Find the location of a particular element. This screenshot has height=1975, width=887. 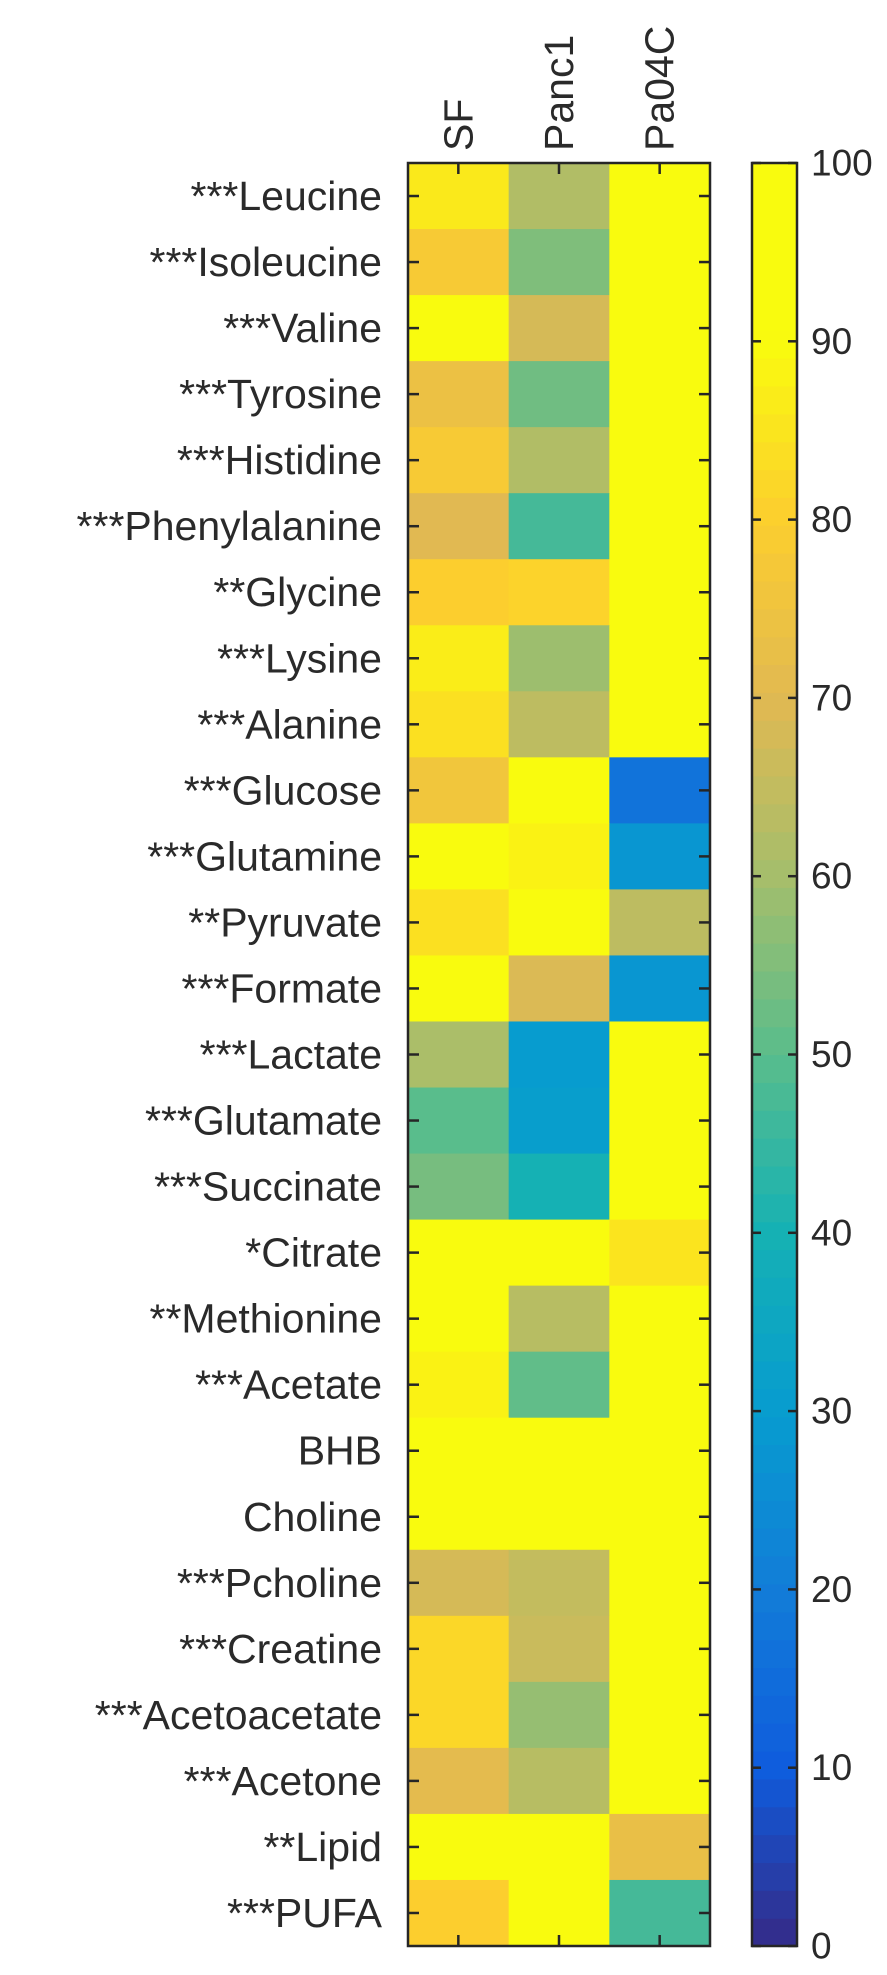

row-label: ***Valine is located at coordinates (302, 328).